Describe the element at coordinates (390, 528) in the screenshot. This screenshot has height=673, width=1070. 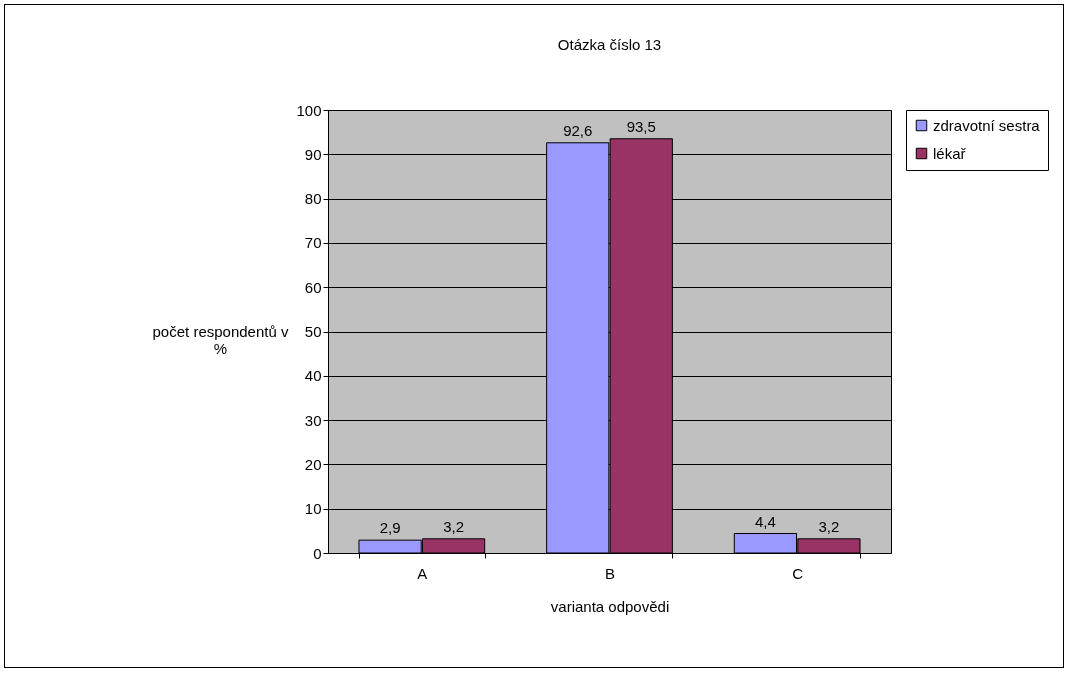
I see `data-label: 2,9` at that location.